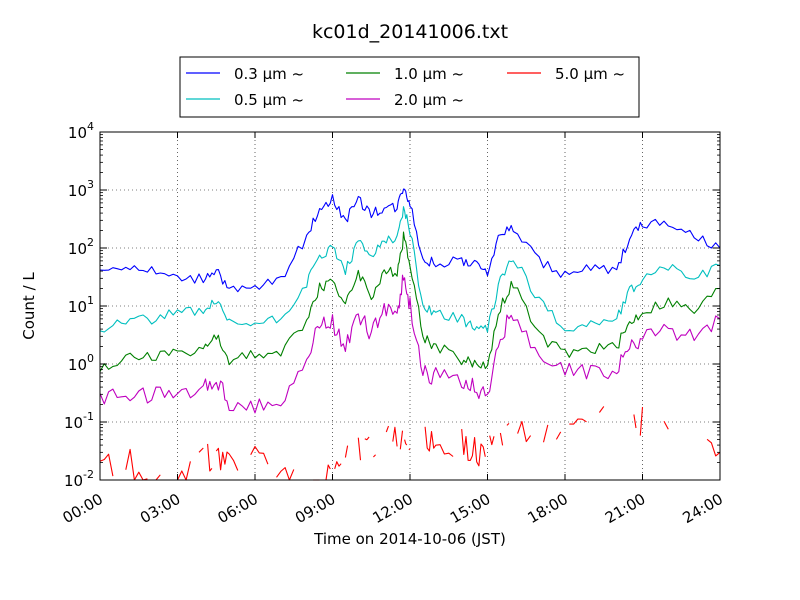 The height and width of the screenshot is (600, 800). What do you see at coordinates (269, 74) in the screenshot?
I see `legend-label: 0.3 μm ~` at bounding box center [269, 74].